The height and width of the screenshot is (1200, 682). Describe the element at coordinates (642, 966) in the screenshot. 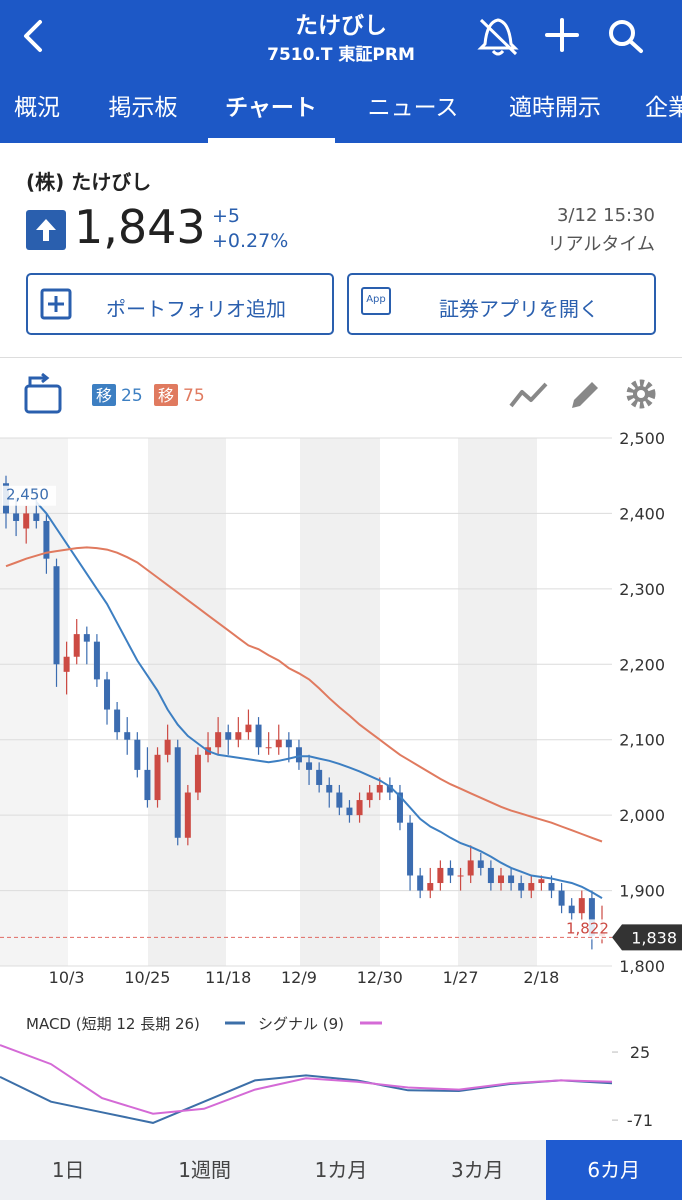

I see `y-tick-label: 1,800` at that location.